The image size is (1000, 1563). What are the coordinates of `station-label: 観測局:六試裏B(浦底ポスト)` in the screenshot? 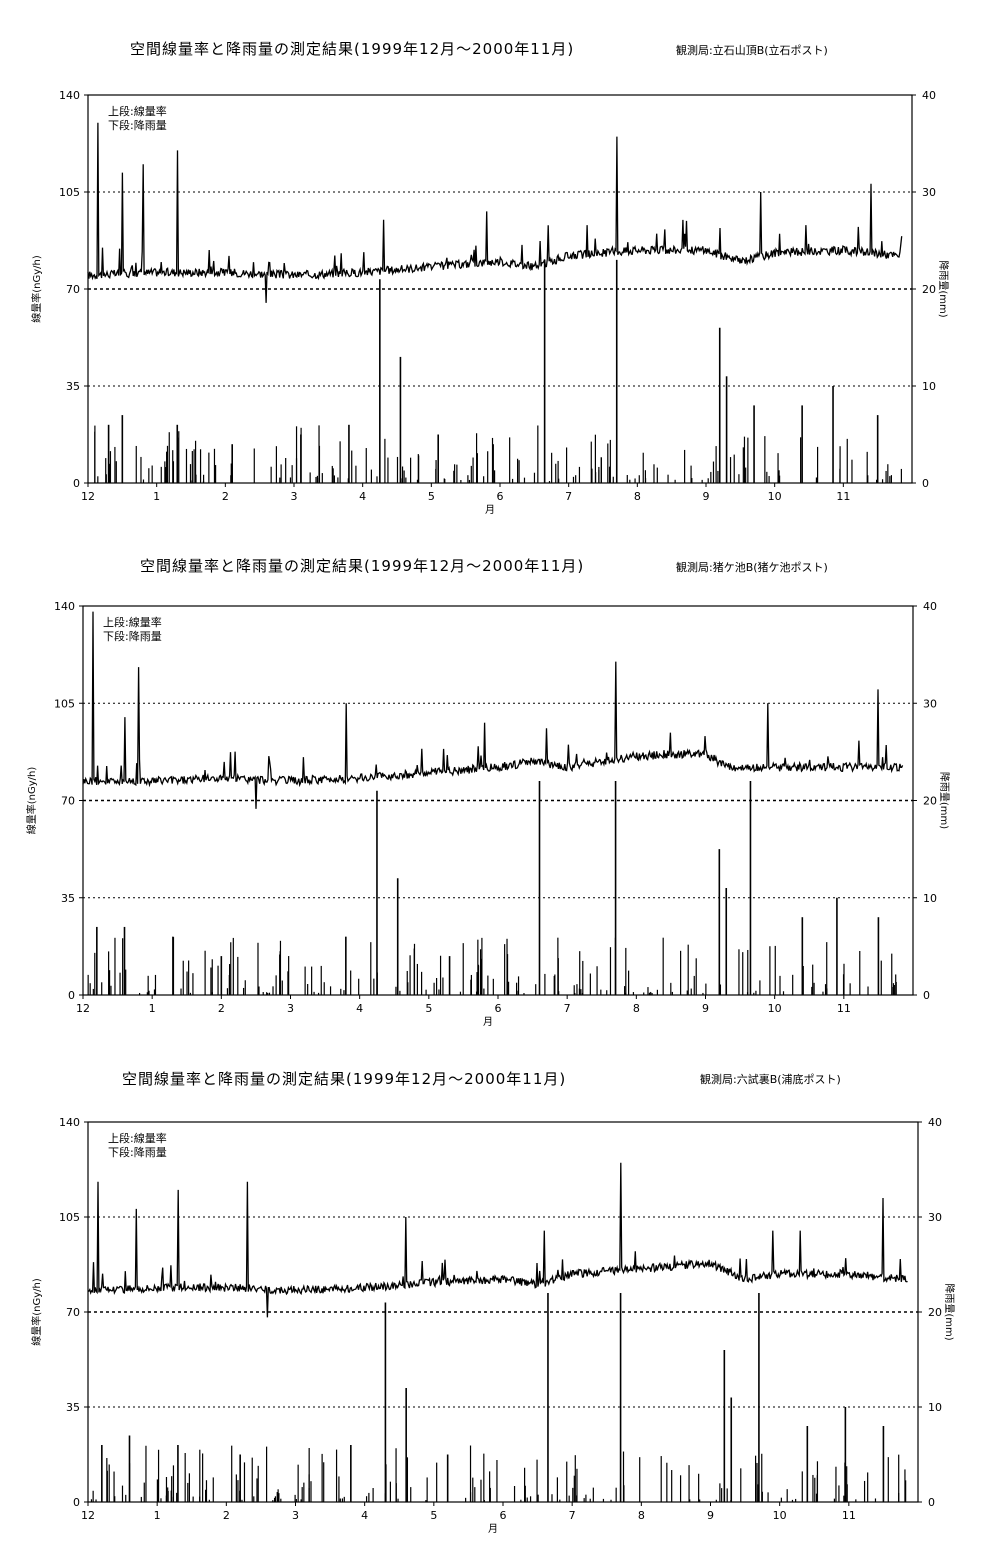 It's located at (770, 1079).